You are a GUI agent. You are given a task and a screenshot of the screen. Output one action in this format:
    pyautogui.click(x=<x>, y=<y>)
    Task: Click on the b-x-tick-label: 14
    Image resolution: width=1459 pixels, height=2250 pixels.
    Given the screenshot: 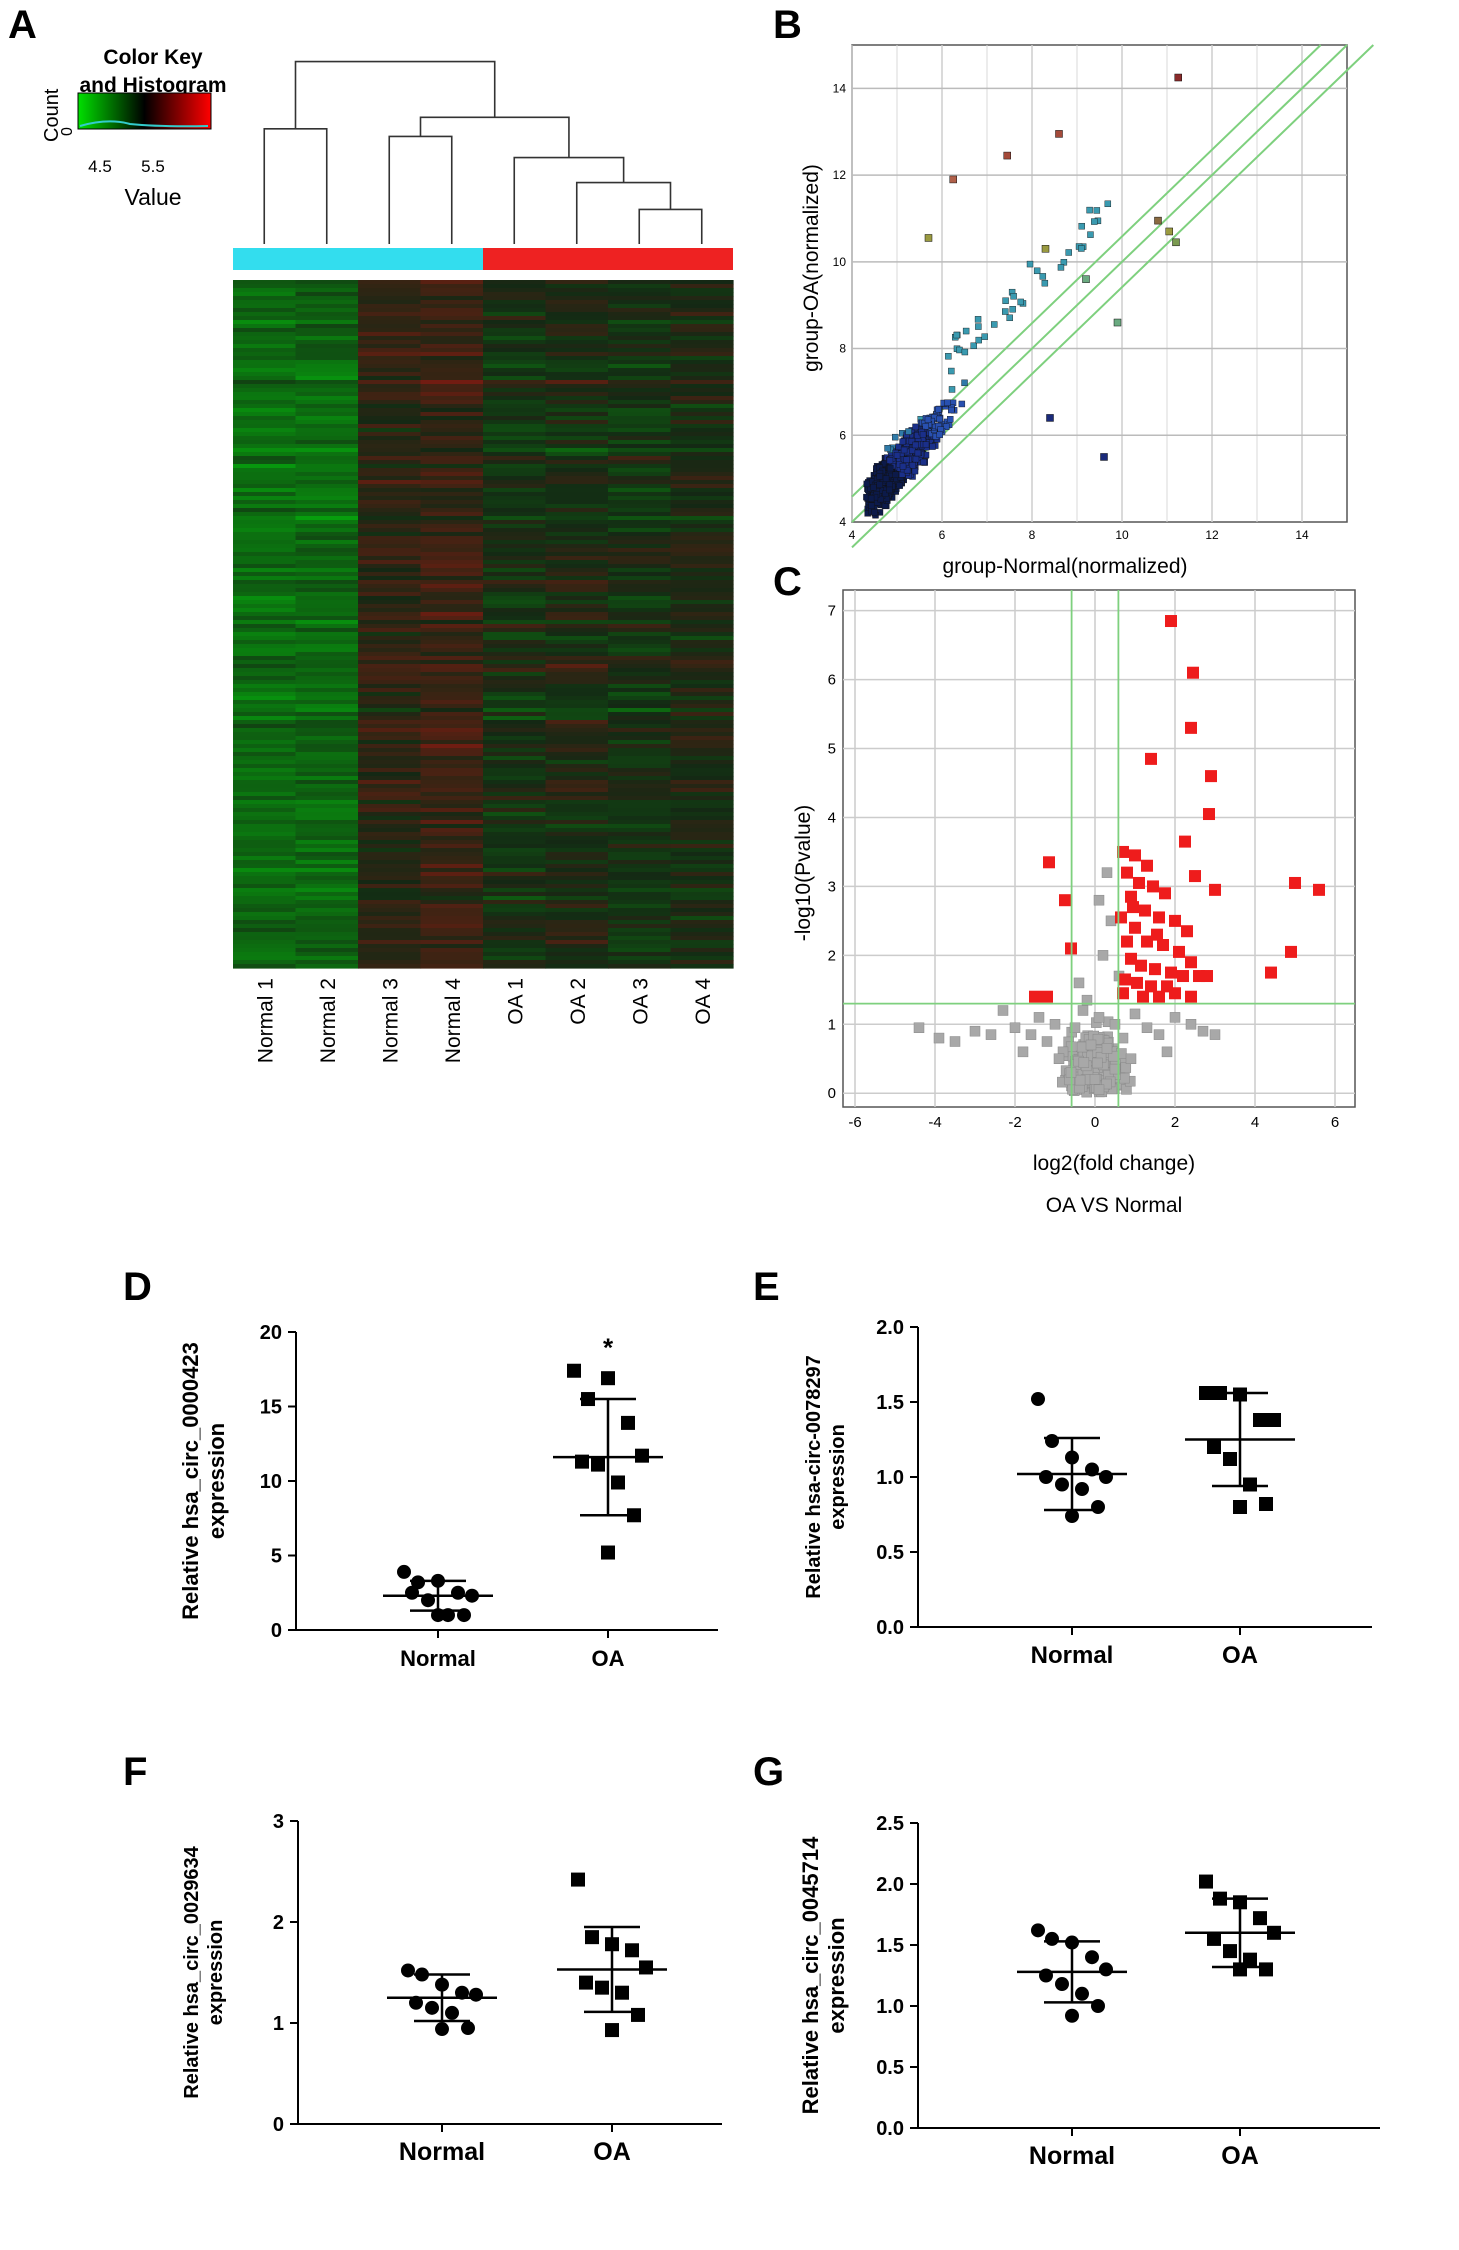 What is the action you would take?
    pyautogui.click(x=1302, y=535)
    